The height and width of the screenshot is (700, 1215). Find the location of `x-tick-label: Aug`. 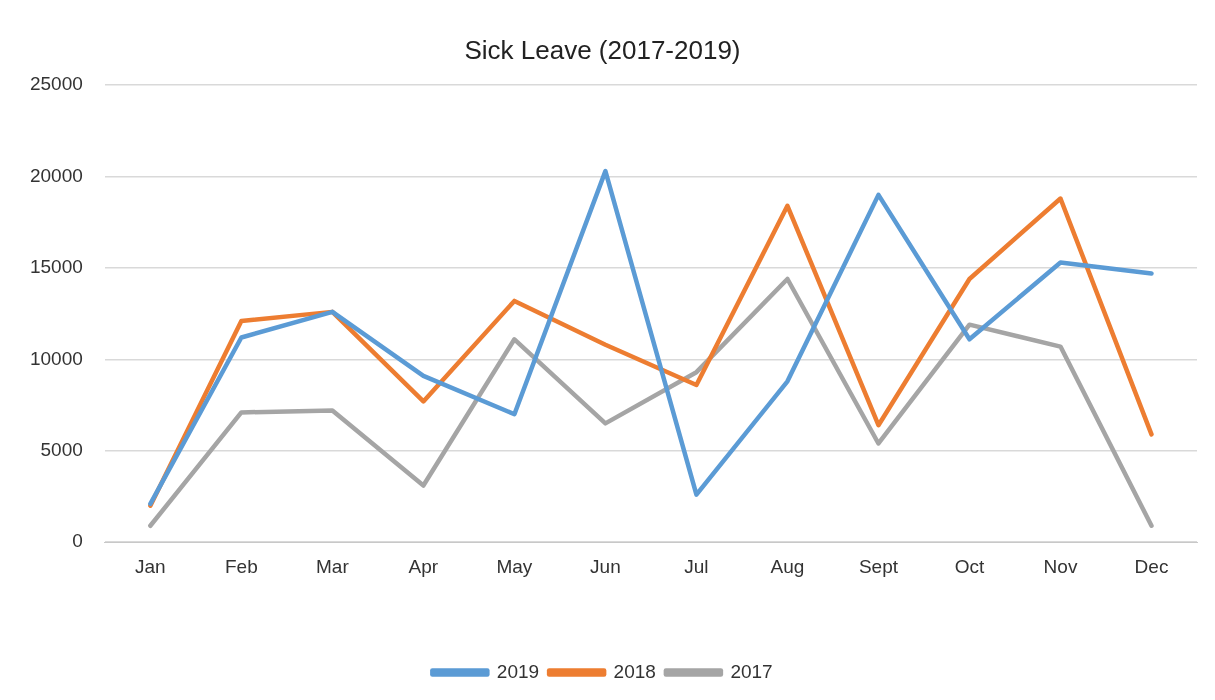

x-tick-label: Aug is located at coordinates (787, 566).